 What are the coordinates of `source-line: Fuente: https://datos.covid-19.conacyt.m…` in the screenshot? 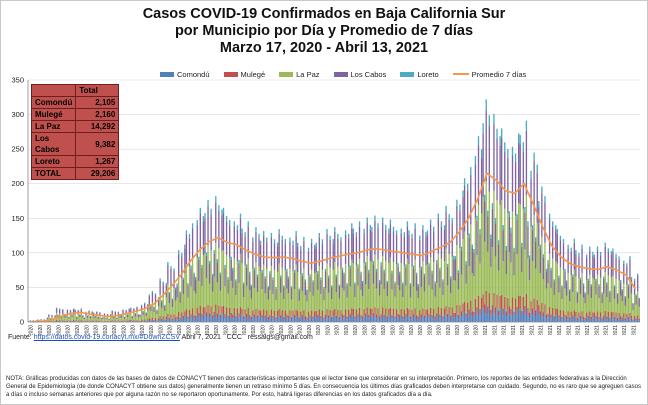 It's located at (160, 337).